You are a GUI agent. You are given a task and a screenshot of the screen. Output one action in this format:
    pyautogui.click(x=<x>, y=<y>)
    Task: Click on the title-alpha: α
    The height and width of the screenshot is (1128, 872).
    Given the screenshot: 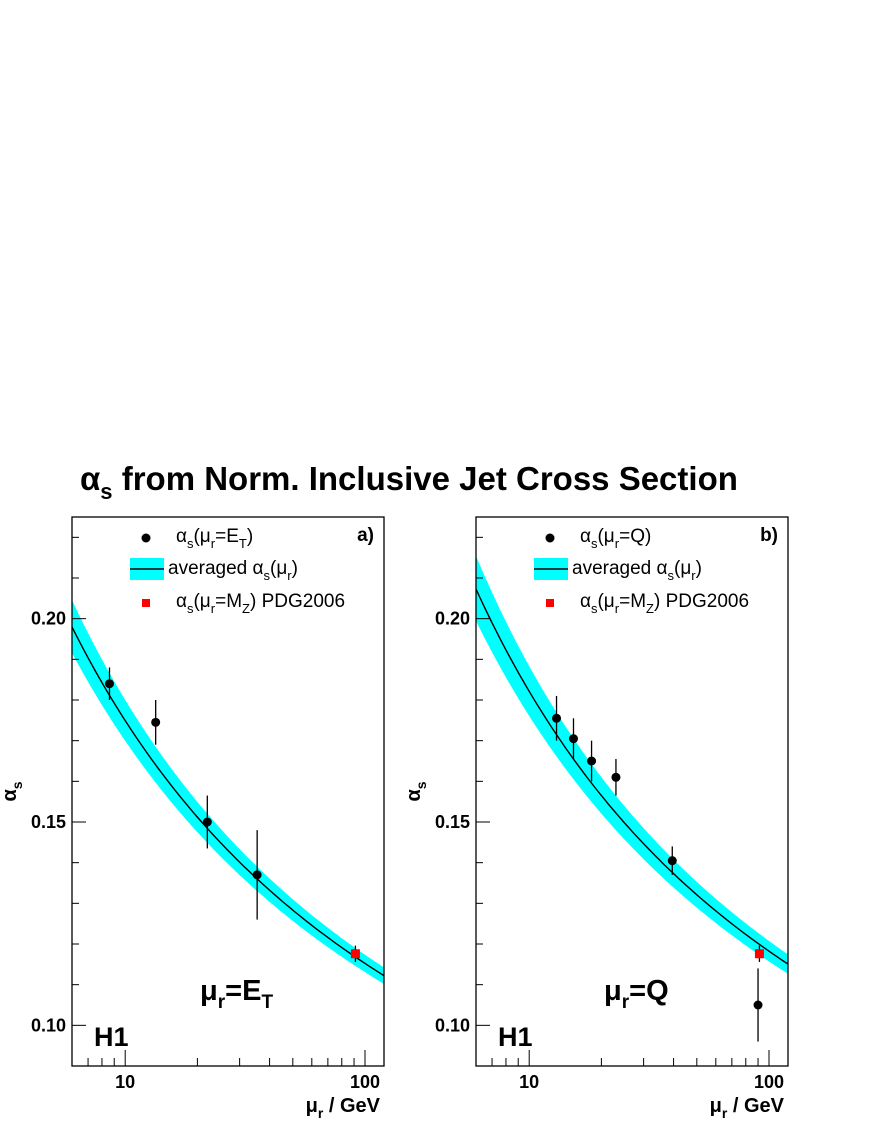 What is the action you would take?
    pyautogui.click(x=90, y=478)
    